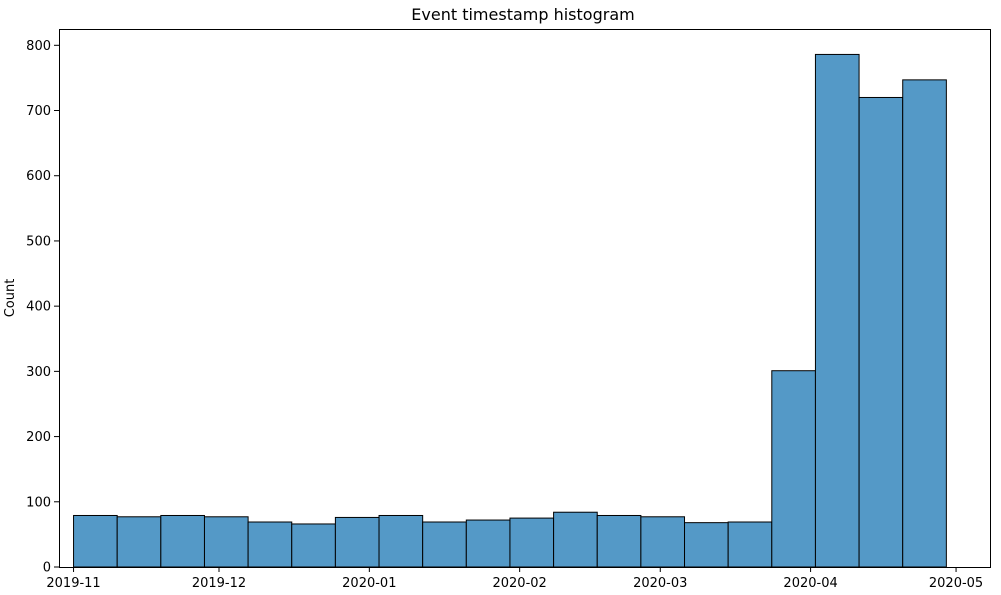 This screenshot has height=595, width=1001. What do you see at coordinates (369, 583) in the screenshot?
I see `x-tick-label: 2020-01` at bounding box center [369, 583].